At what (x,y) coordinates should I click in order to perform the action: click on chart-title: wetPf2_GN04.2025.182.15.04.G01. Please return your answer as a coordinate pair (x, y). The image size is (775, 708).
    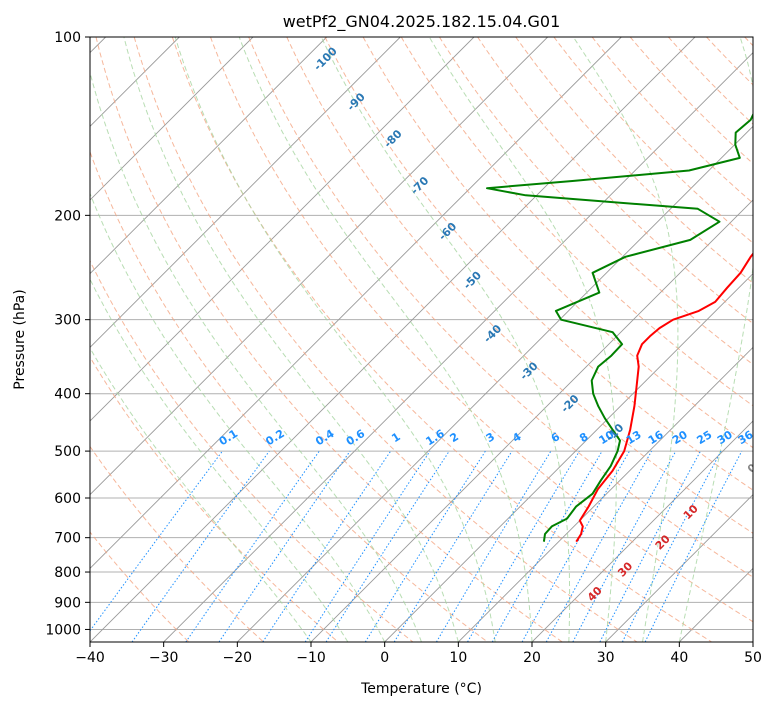
    Looking at the image, I should click on (422, 22).